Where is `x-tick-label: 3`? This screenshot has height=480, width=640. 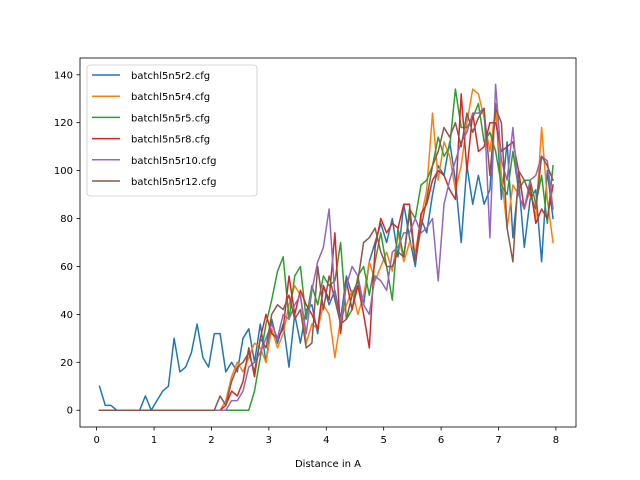 x-tick-label: 3 is located at coordinates (269, 440).